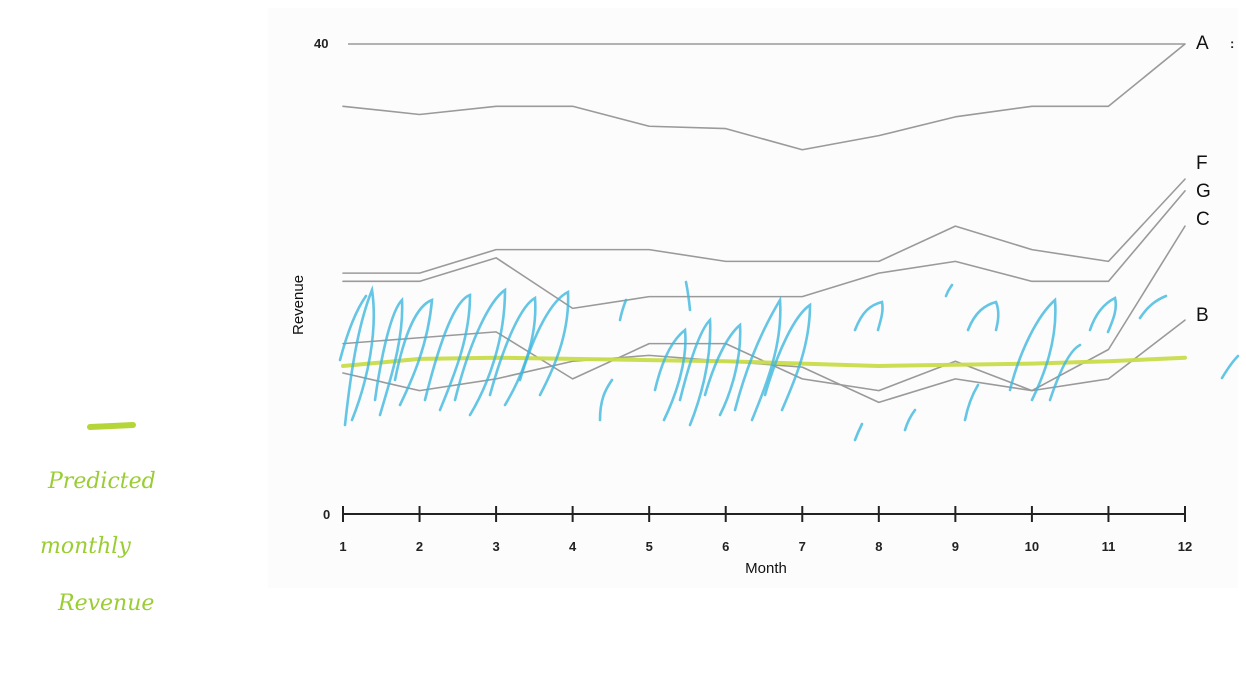 This screenshot has height=698, width=1246. Describe the element at coordinates (105, 603) in the screenshot. I see `annotation-line-3: Revenue` at that location.